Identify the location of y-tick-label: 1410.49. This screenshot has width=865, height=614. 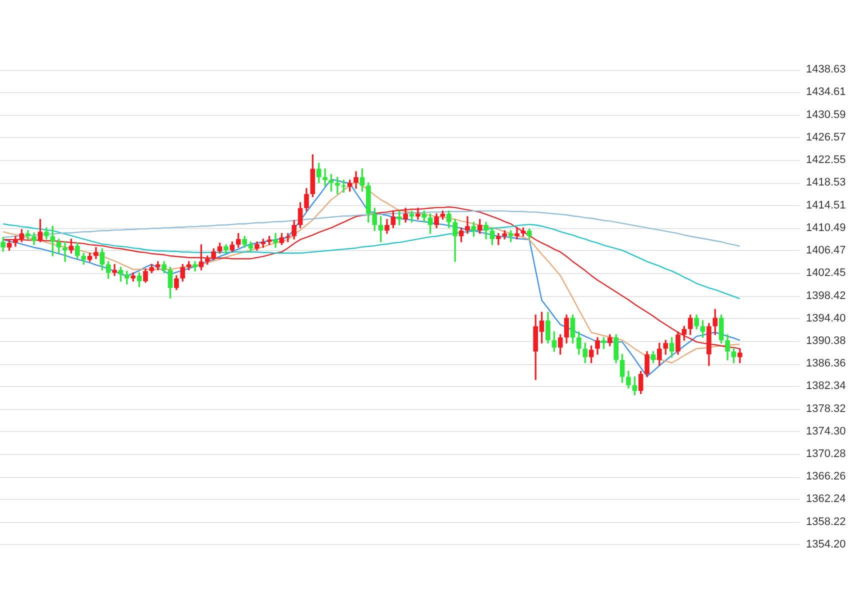
(826, 228).